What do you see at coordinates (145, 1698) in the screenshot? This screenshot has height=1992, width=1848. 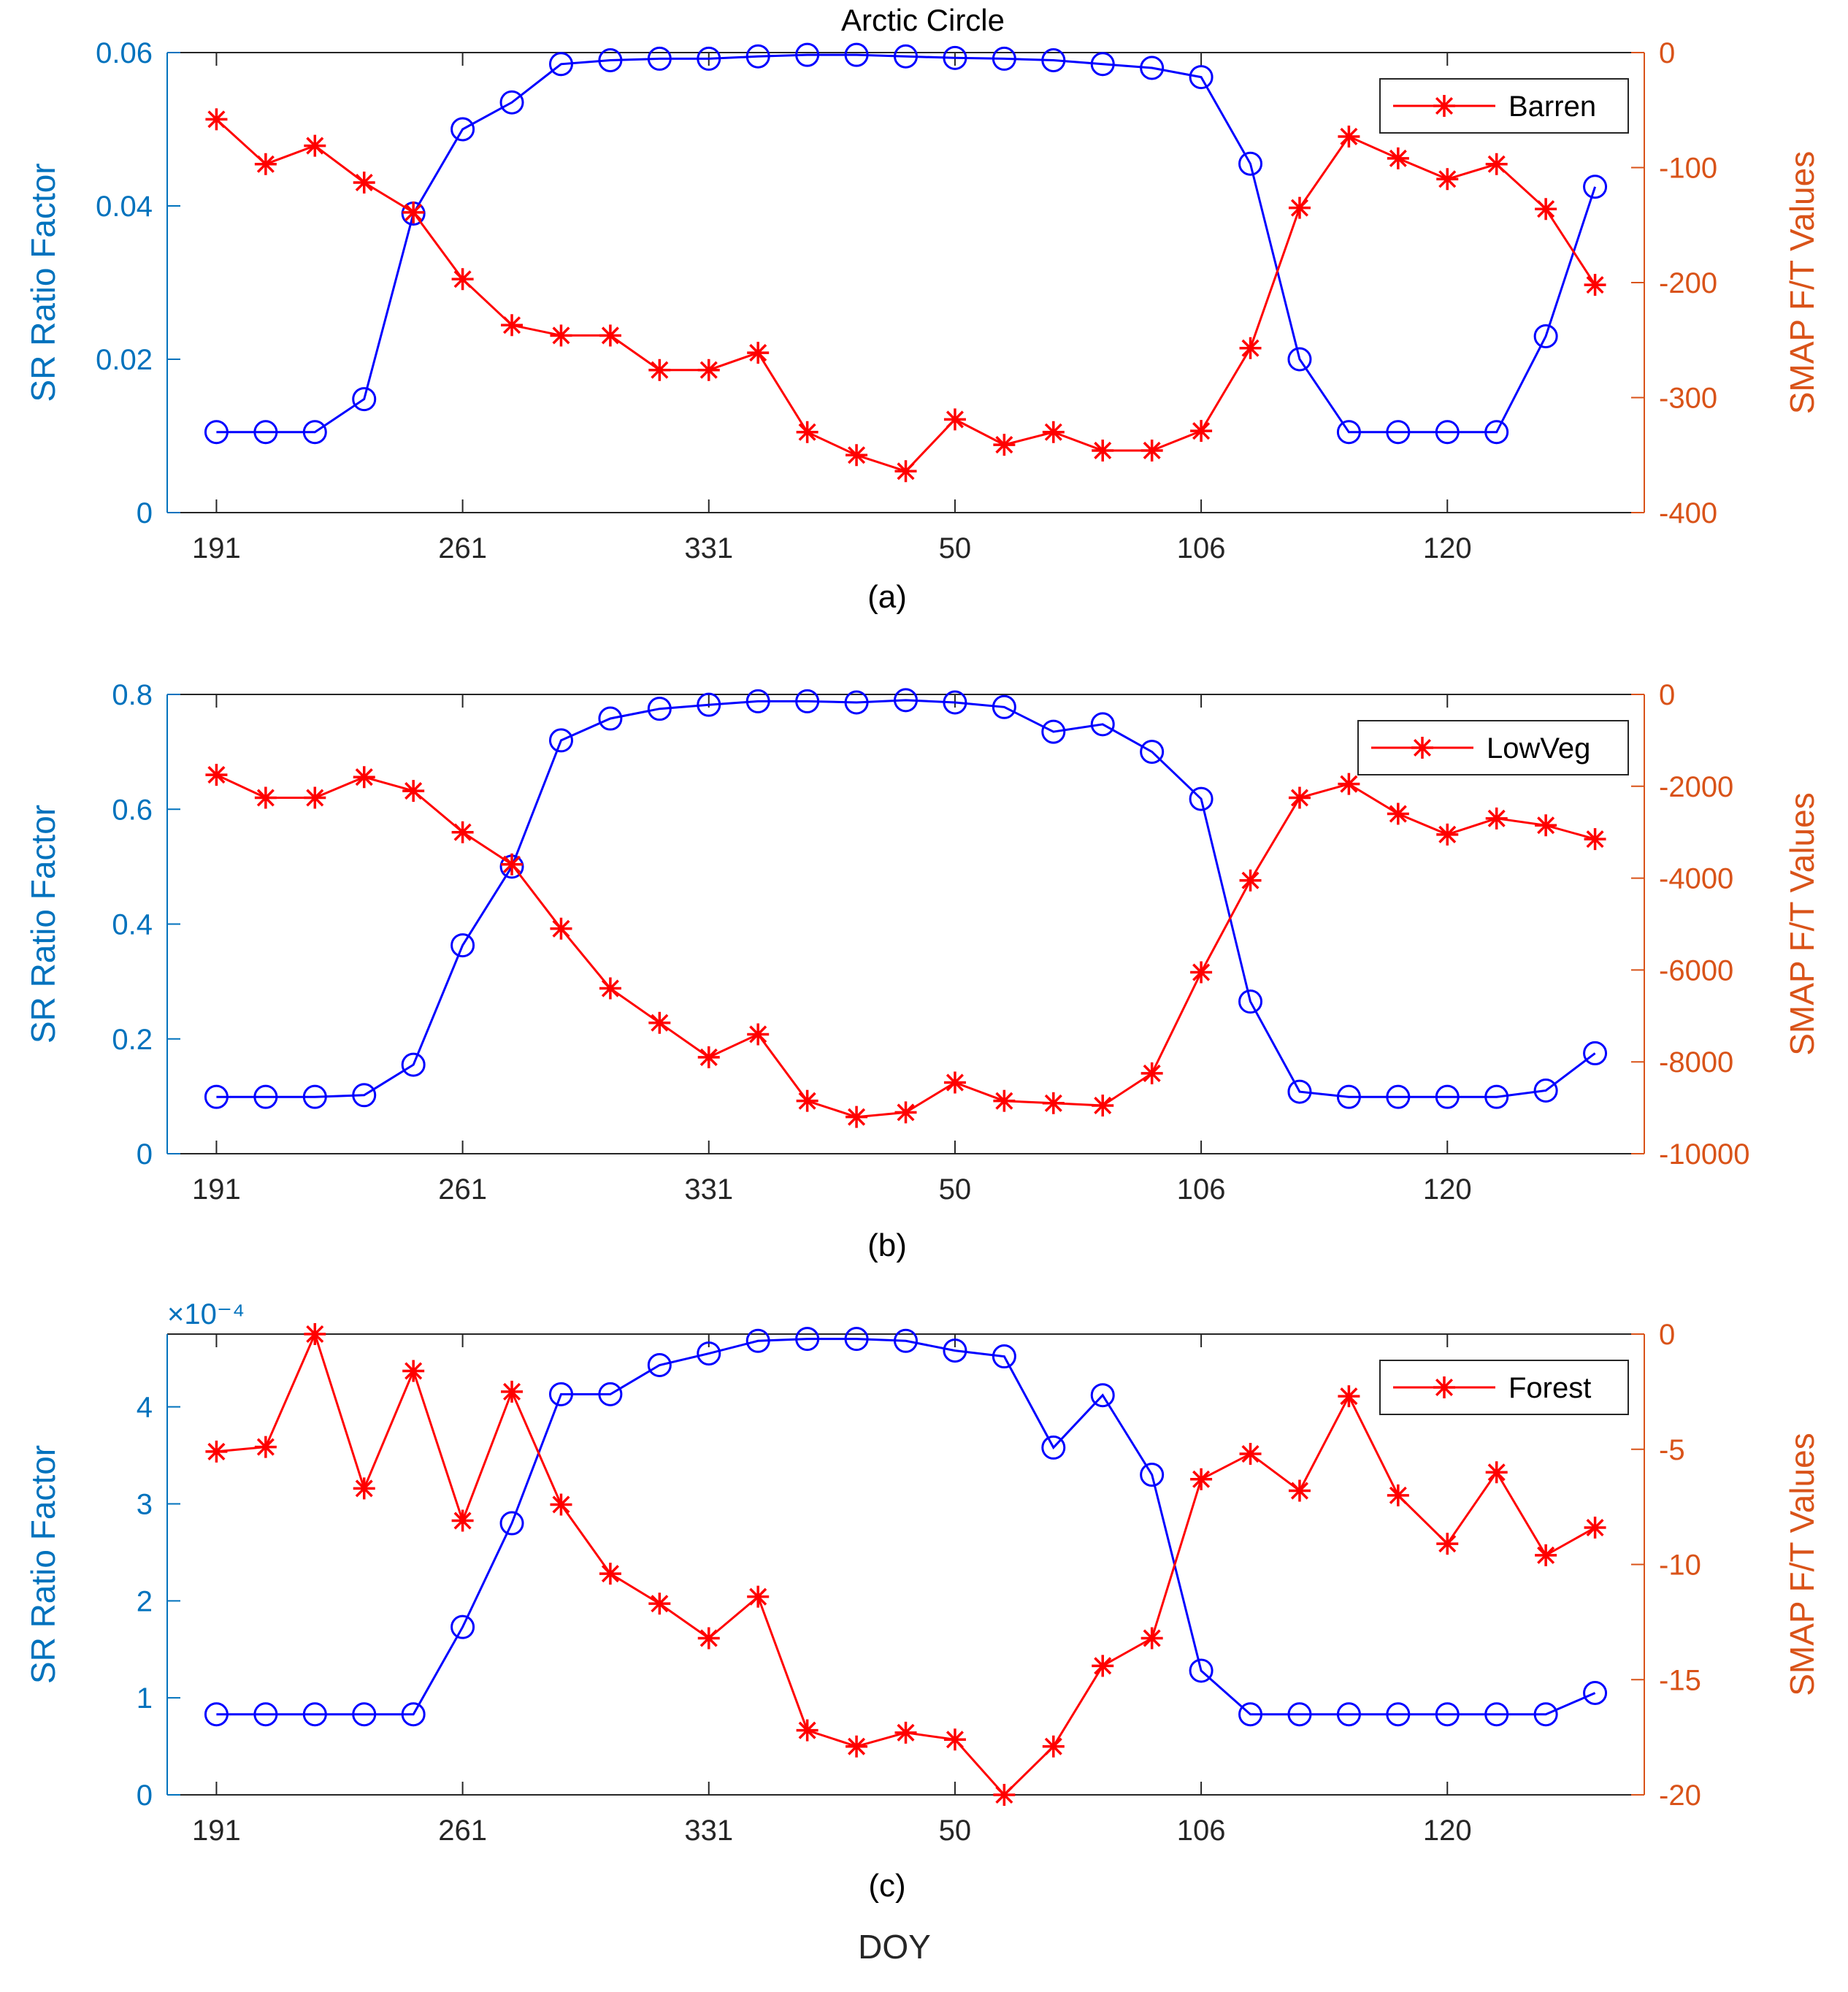 I see `left-y-tick-label: 1` at bounding box center [145, 1698].